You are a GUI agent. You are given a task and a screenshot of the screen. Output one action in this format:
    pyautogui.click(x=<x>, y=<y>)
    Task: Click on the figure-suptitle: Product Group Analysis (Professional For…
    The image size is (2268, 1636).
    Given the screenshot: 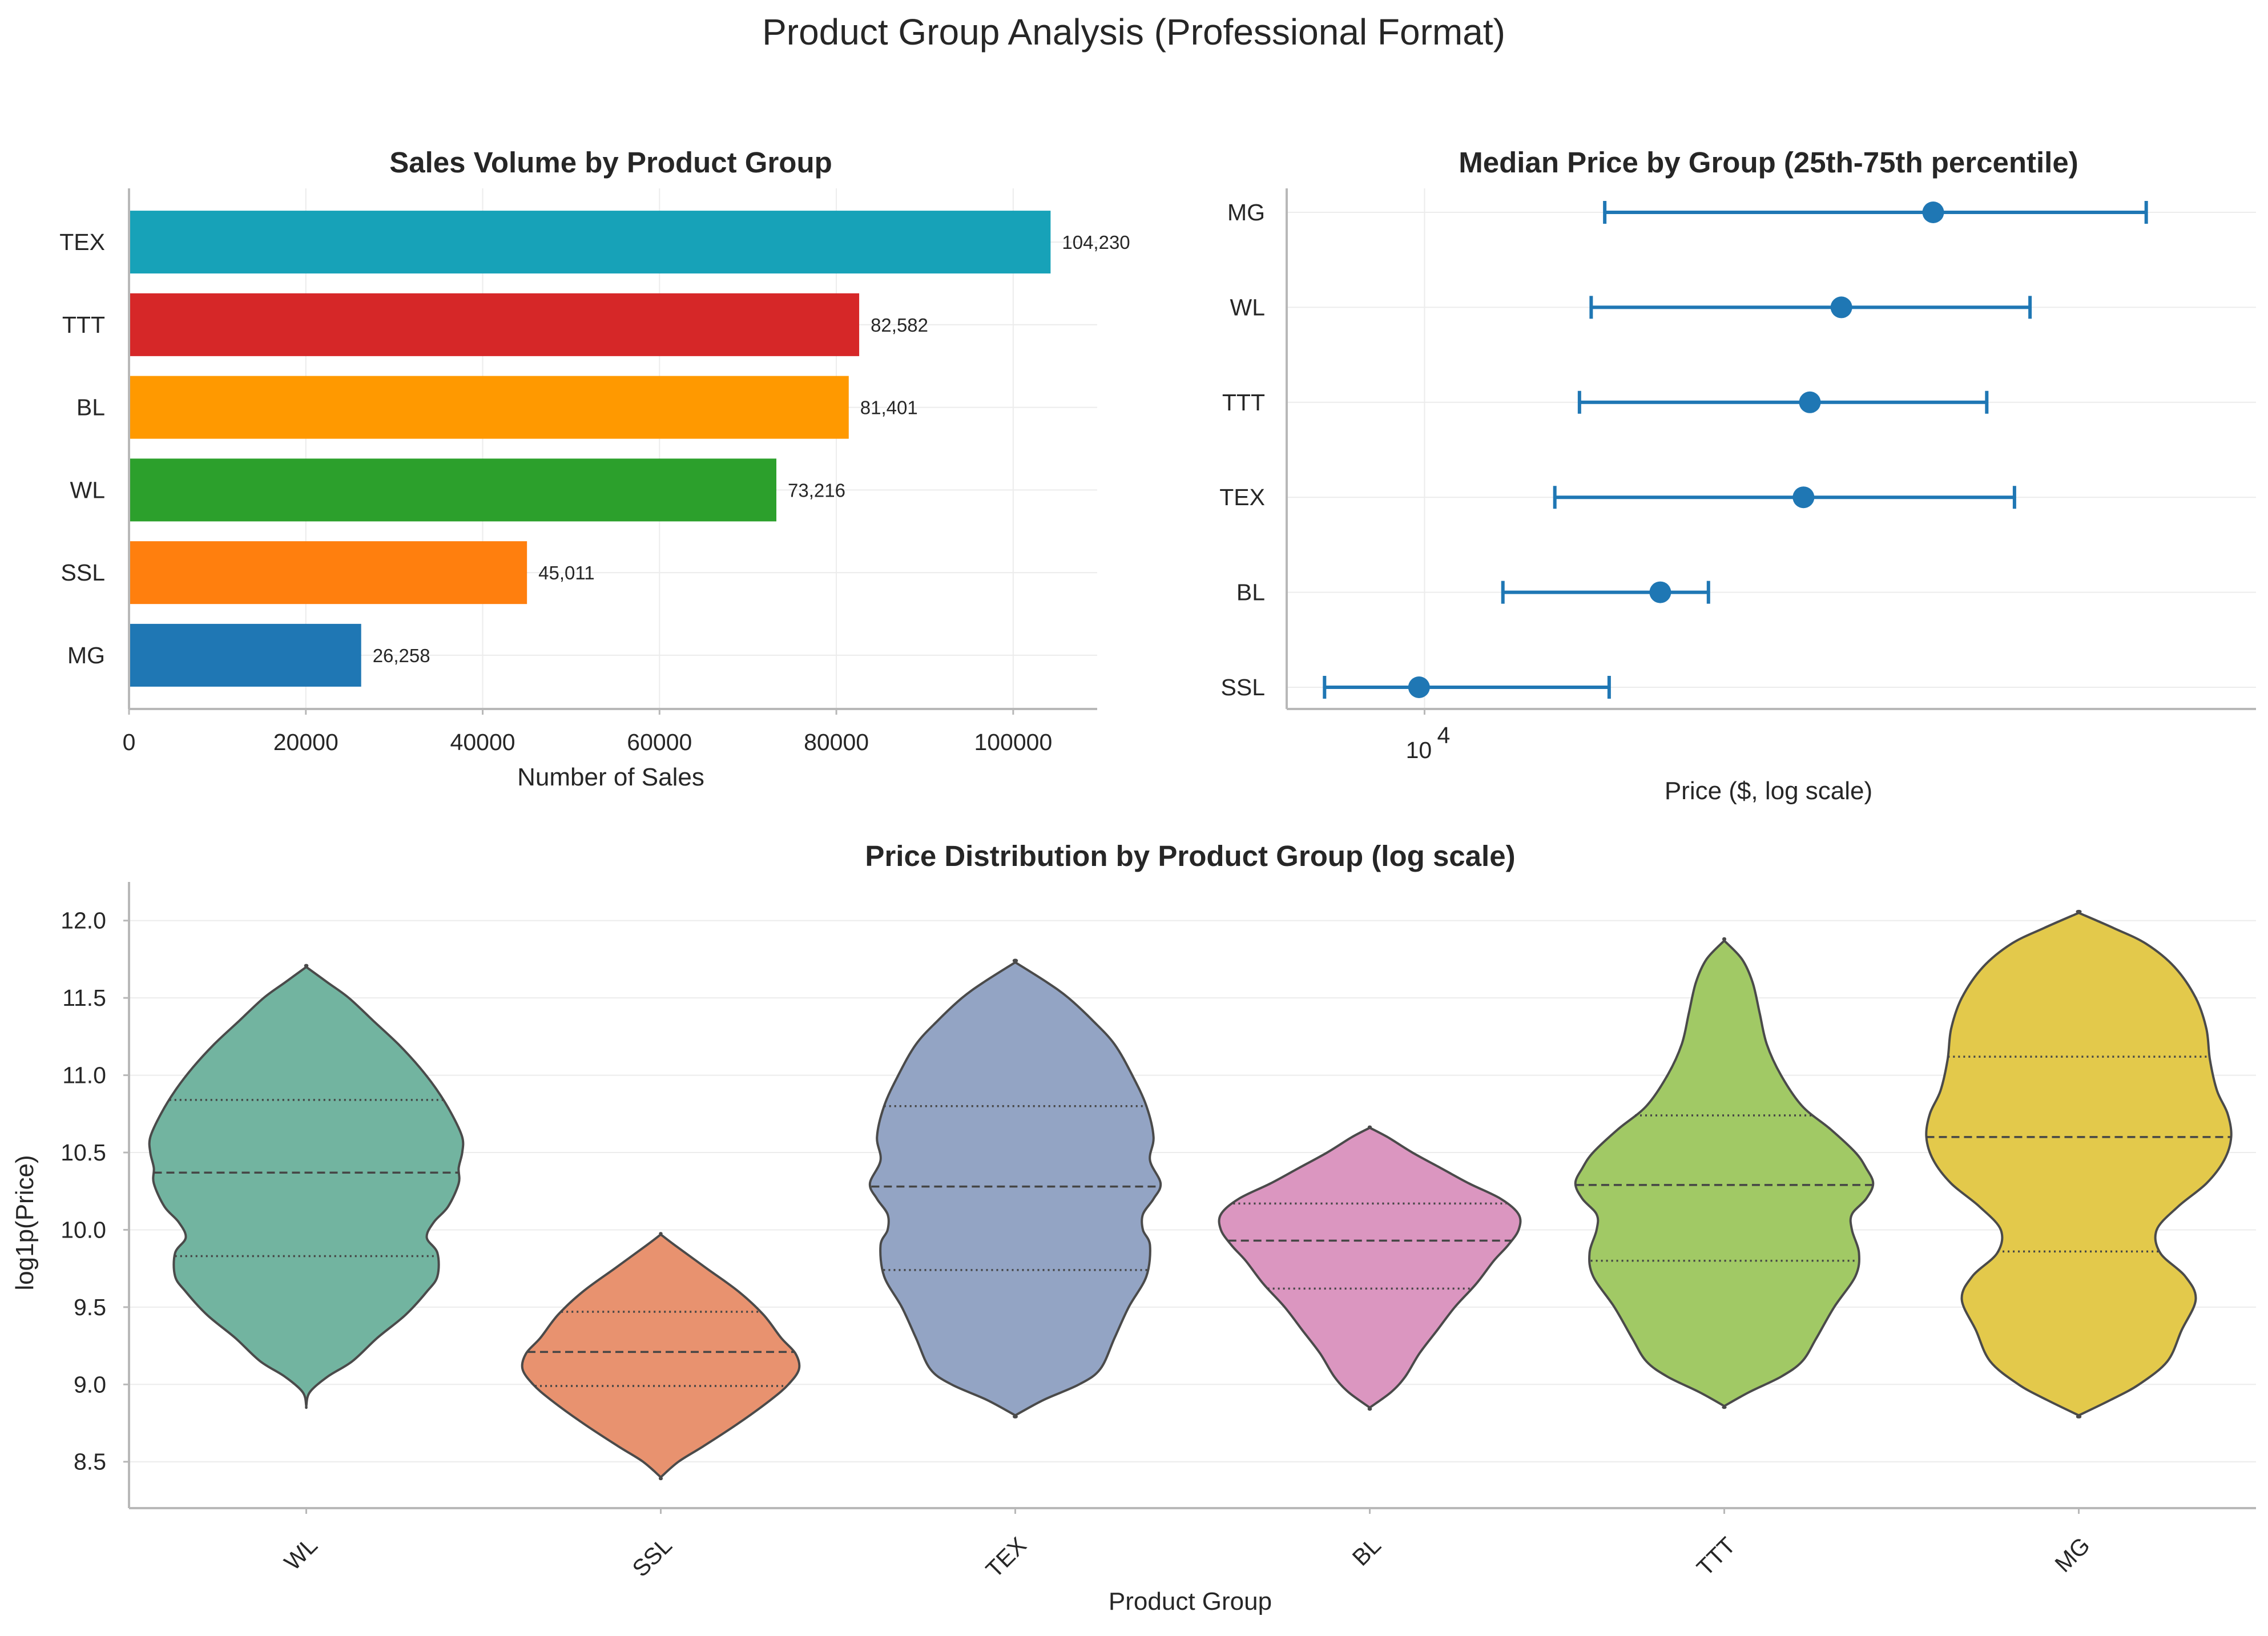 What is the action you would take?
    pyautogui.click(x=1133, y=32)
    